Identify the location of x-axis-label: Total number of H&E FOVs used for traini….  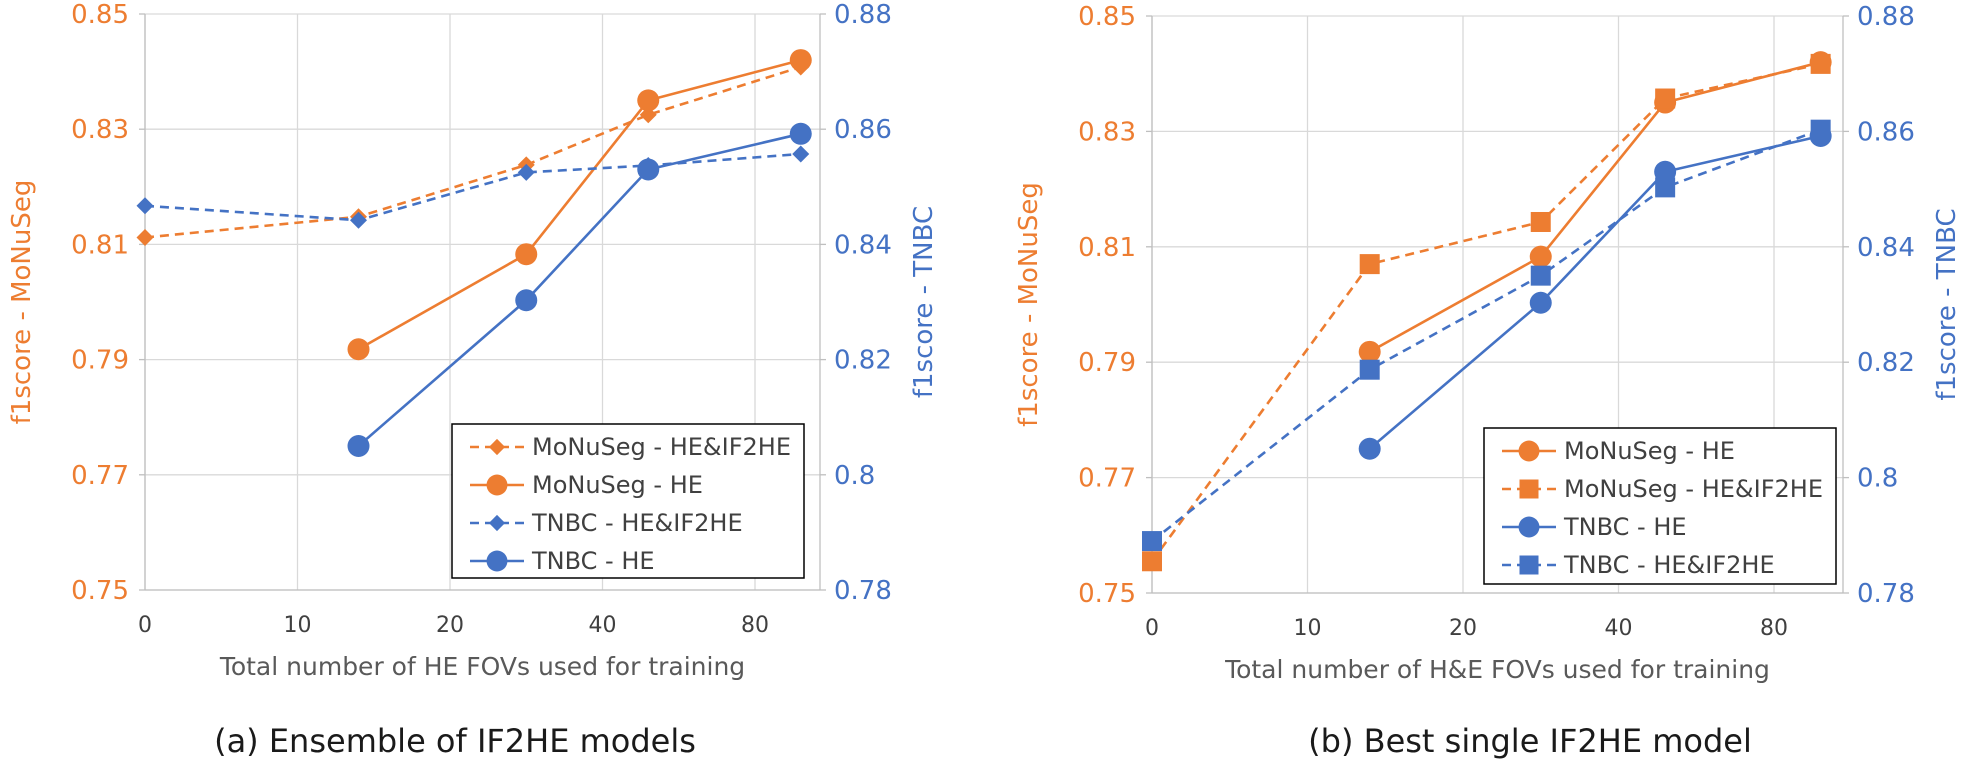
(1497, 669).